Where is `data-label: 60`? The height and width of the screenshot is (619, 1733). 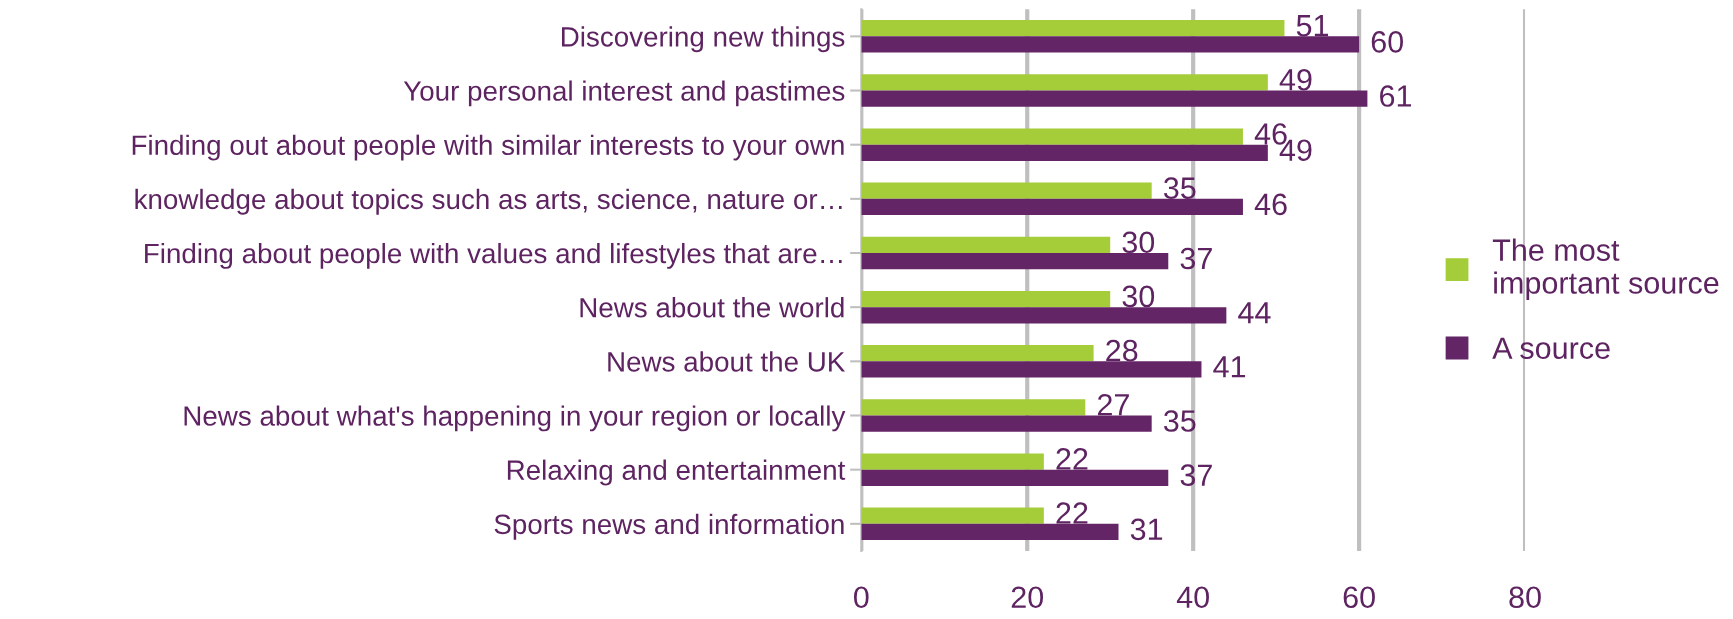
data-label: 60 is located at coordinates (1387, 42).